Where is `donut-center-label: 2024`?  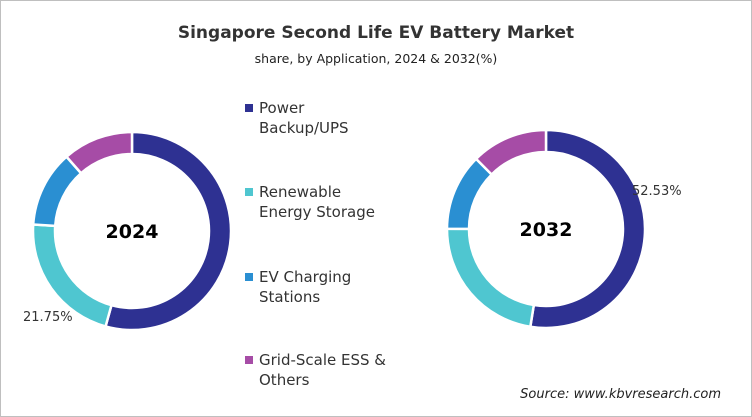 donut-center-label: 2024 is located at coordinates (132, 232).